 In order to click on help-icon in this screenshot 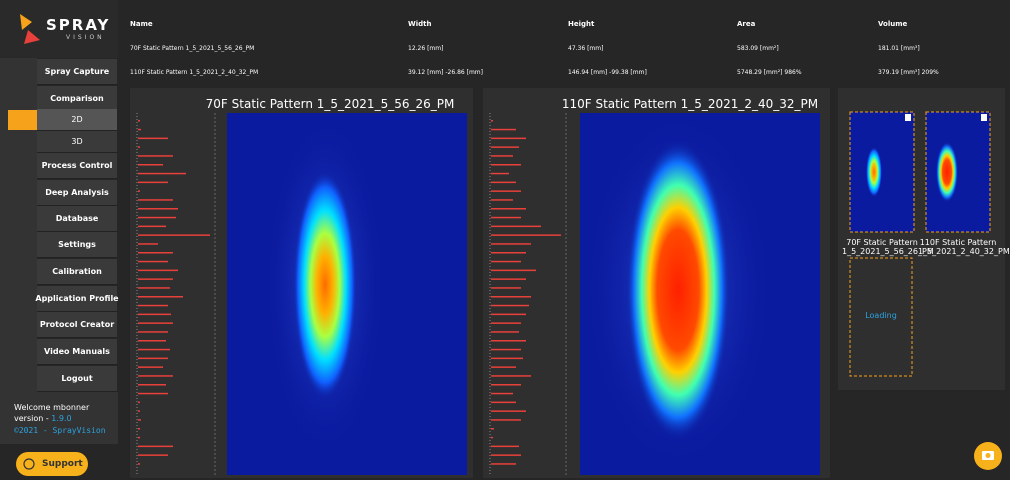, I will do `click(29, 464)`.